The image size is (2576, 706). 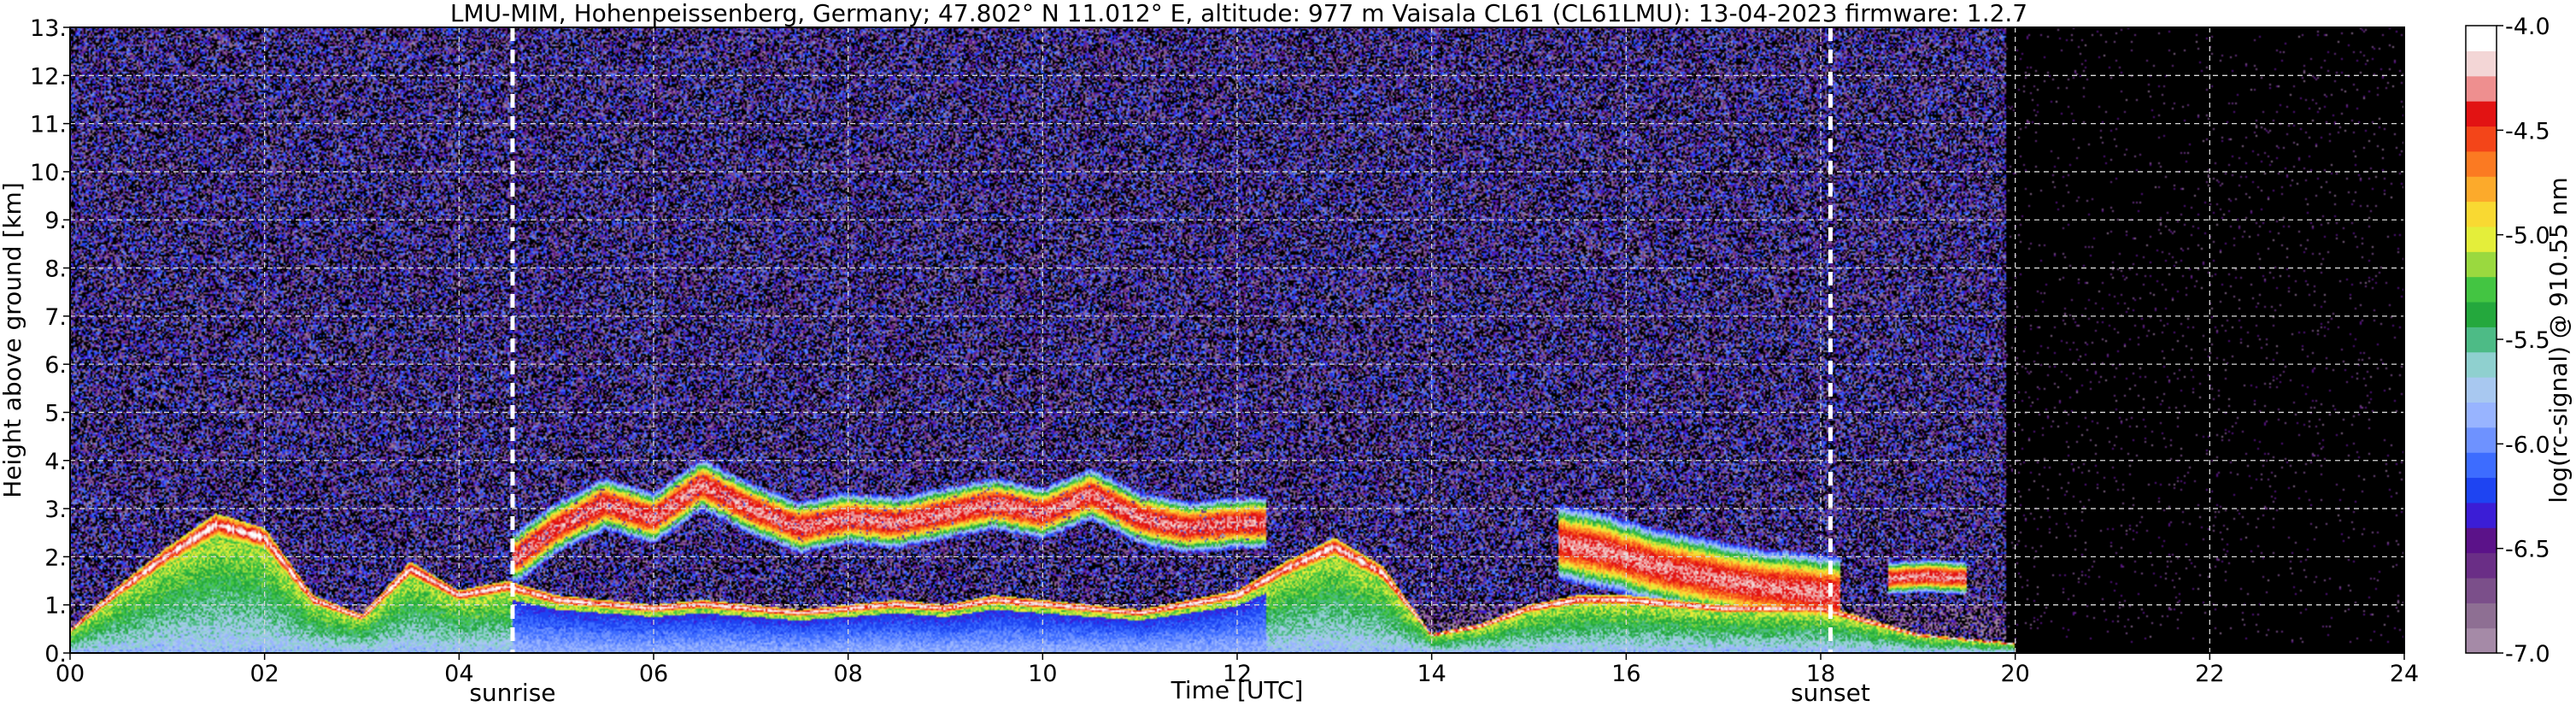 I want to click on y-tick-label: 8., so click(x=55, y=269).